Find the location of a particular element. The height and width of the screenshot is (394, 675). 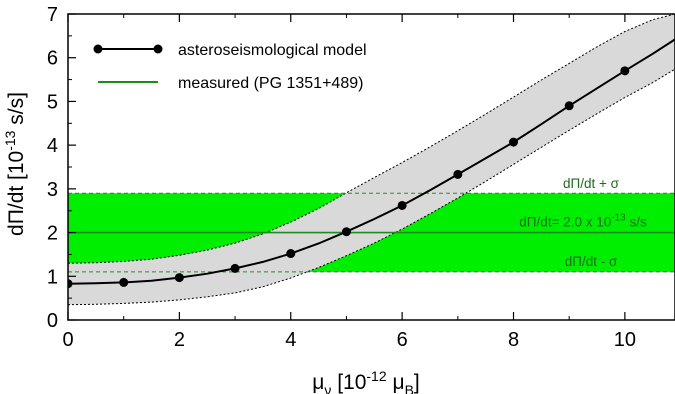

annotation-upper: dΠ/dt + σ is located at coordinates (591, 183).